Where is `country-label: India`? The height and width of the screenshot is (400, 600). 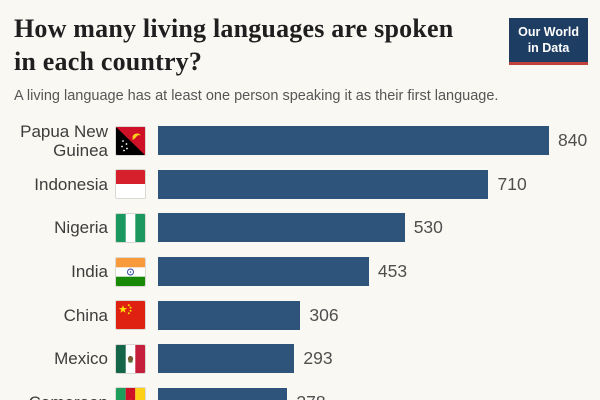
country-label: India is located at coordinates (89, 272).